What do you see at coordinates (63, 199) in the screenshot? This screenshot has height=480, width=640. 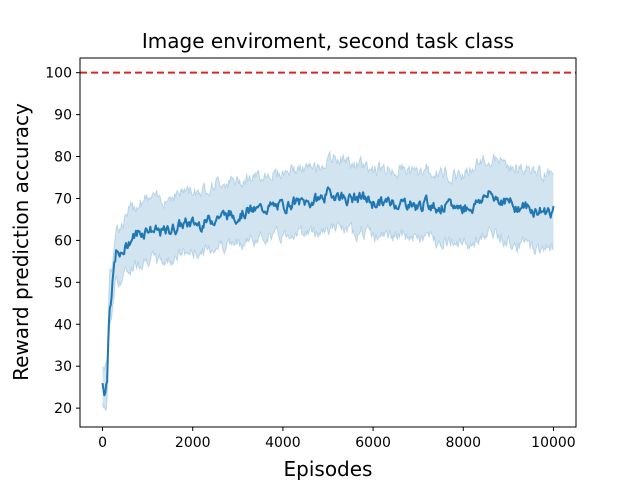 I see `y-tick-label: 70` at bounding box center [63, 199].